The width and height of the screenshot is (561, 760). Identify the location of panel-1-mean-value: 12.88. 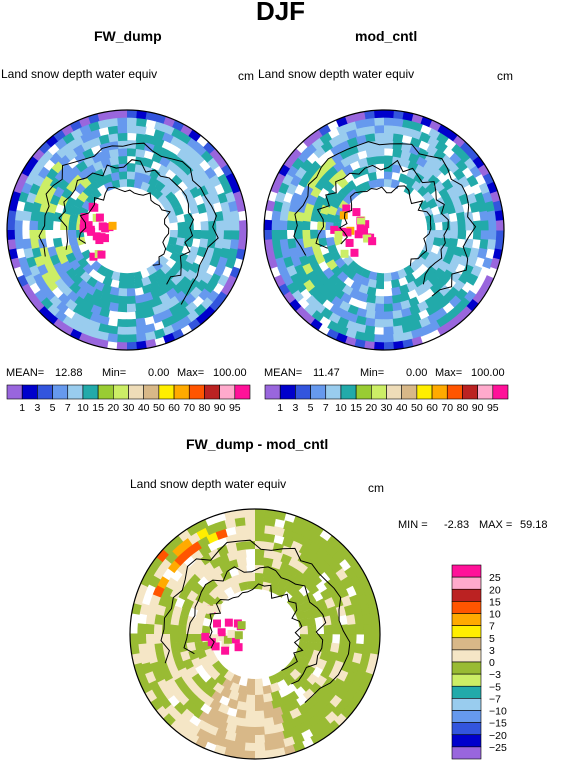
(69, 373).